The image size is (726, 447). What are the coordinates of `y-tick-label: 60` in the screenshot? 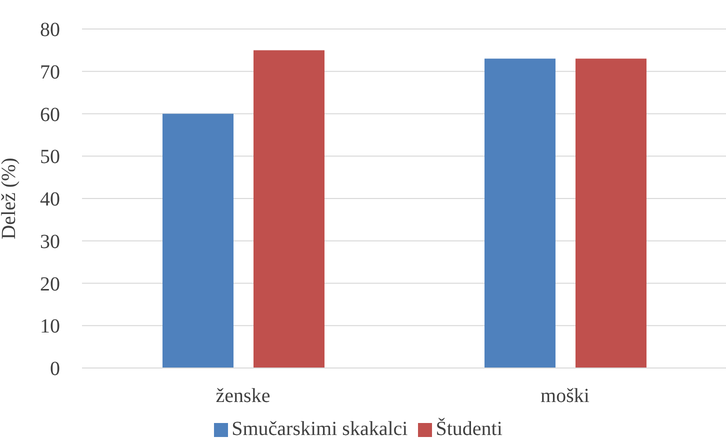 It's located at (50, 115).